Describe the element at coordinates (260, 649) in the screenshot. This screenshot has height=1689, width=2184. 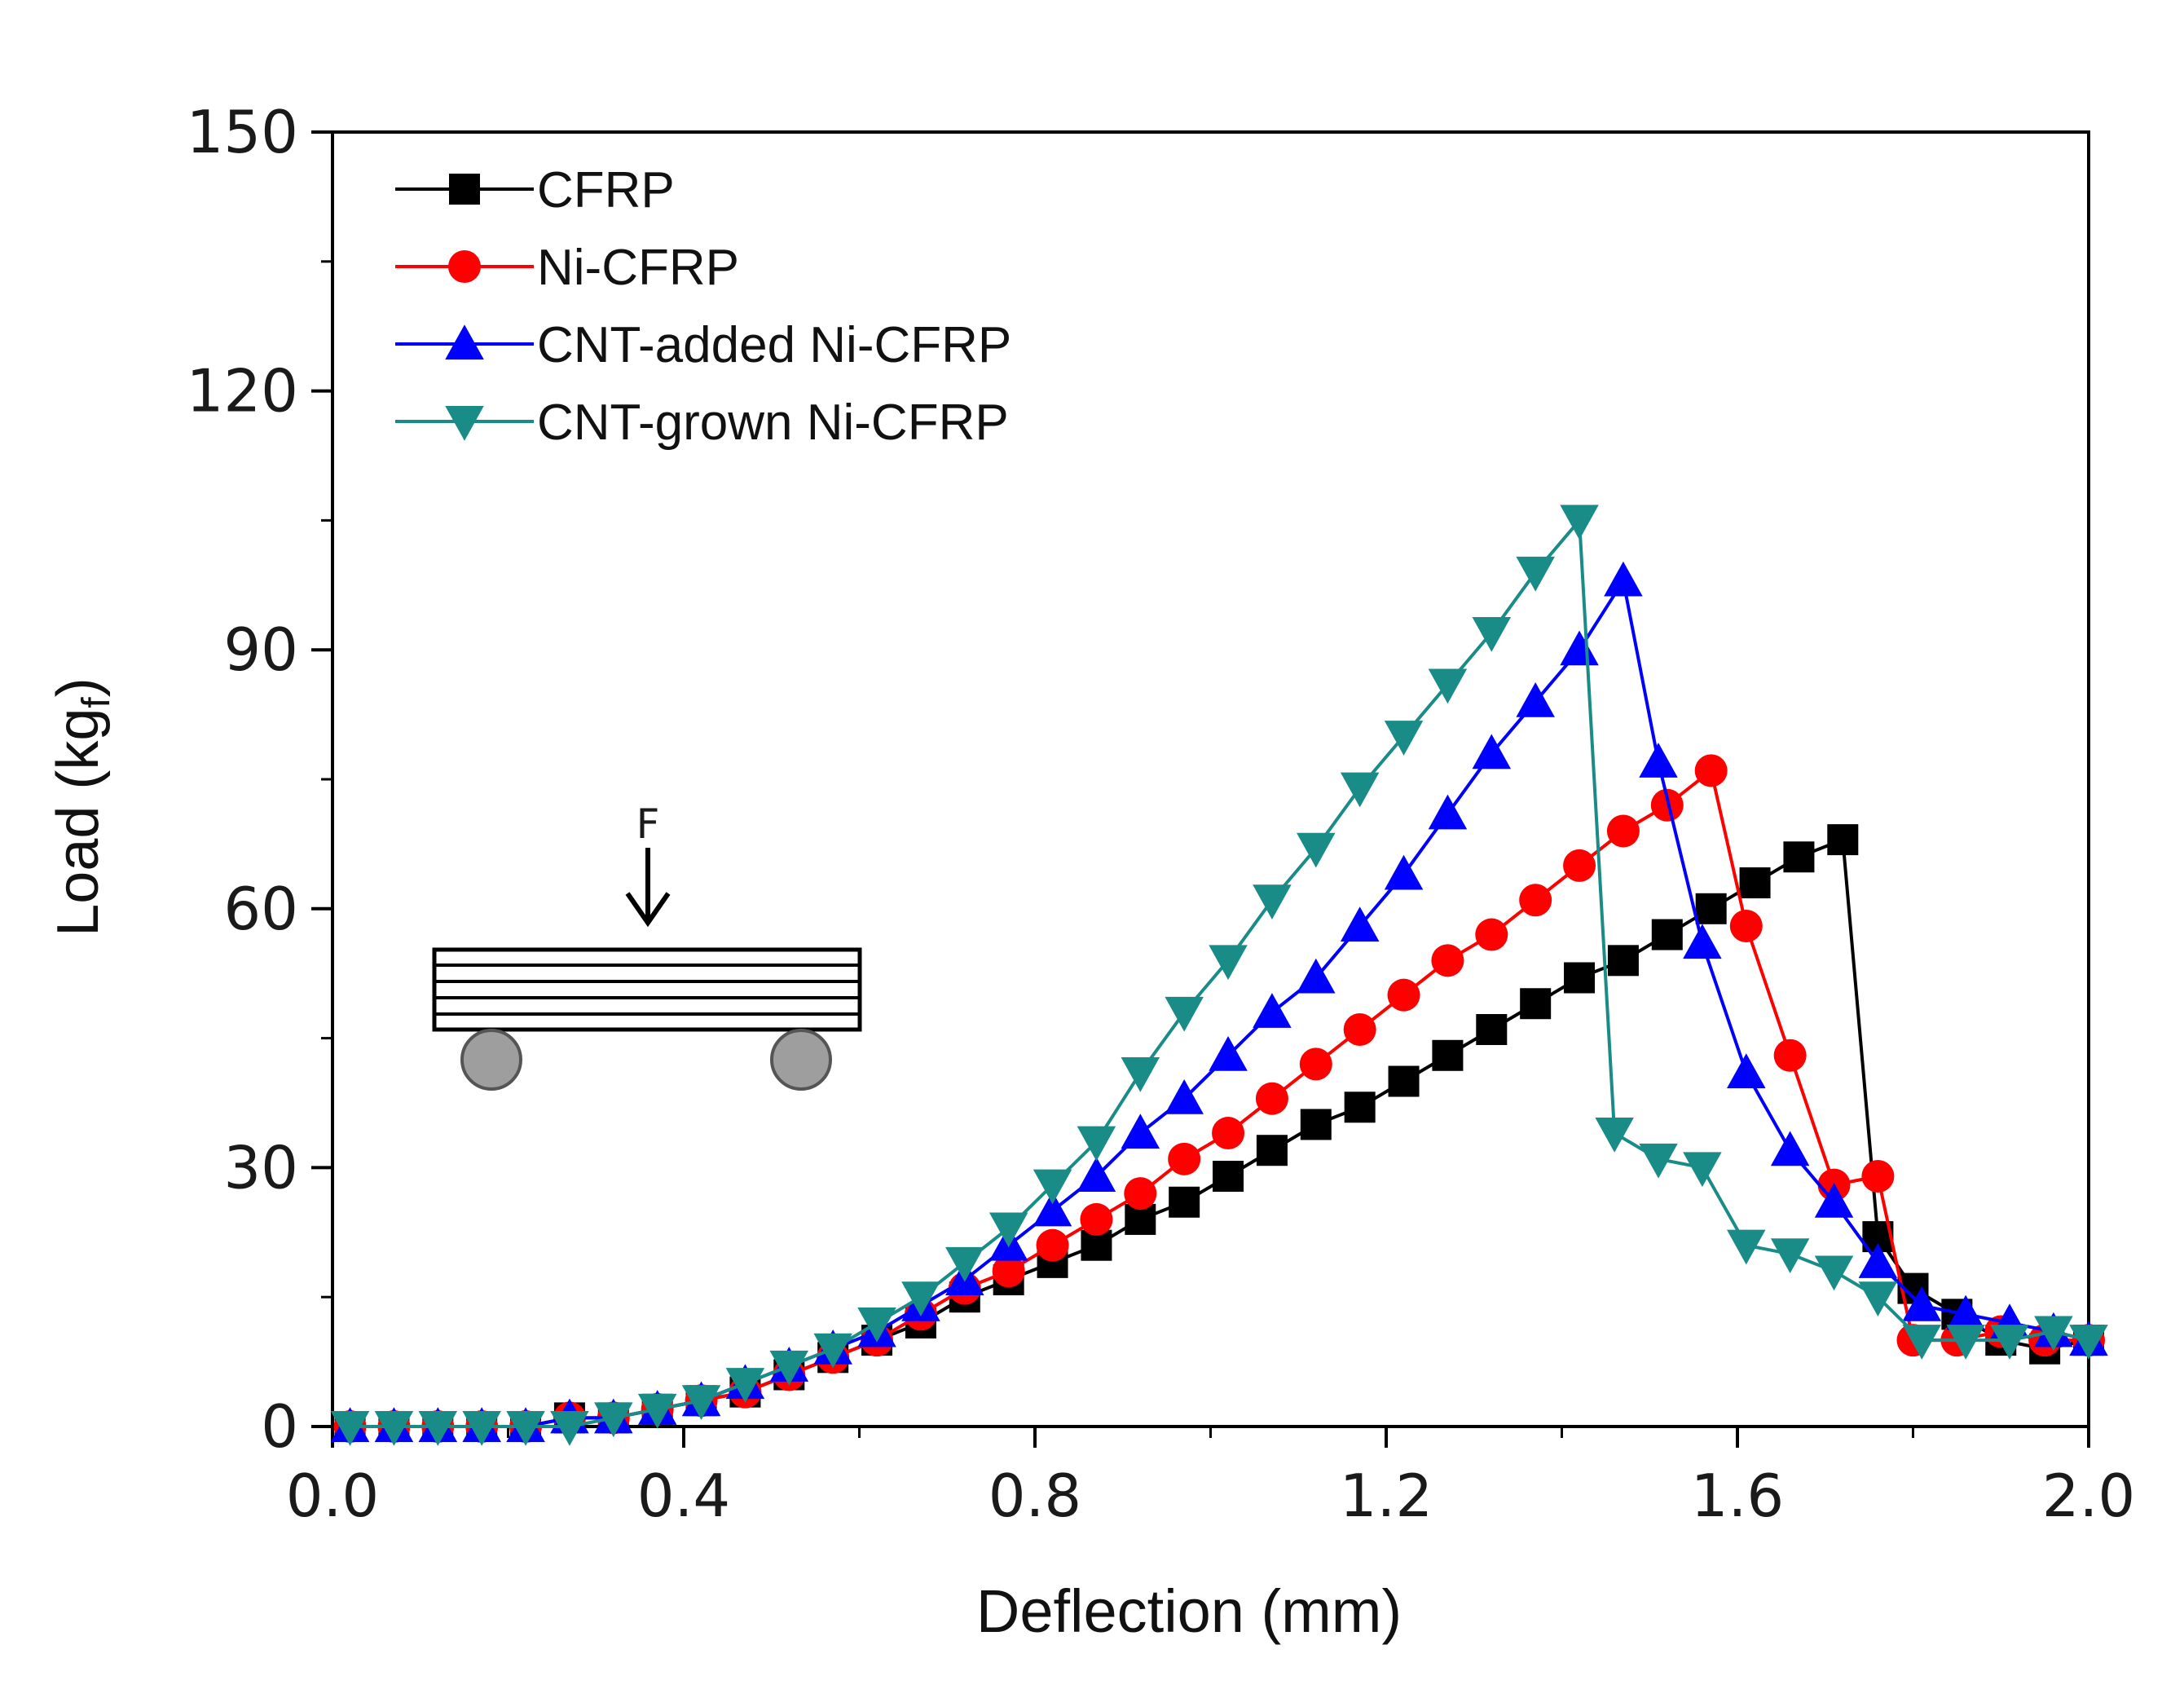
I see `y-tick-label: 90` at that location.